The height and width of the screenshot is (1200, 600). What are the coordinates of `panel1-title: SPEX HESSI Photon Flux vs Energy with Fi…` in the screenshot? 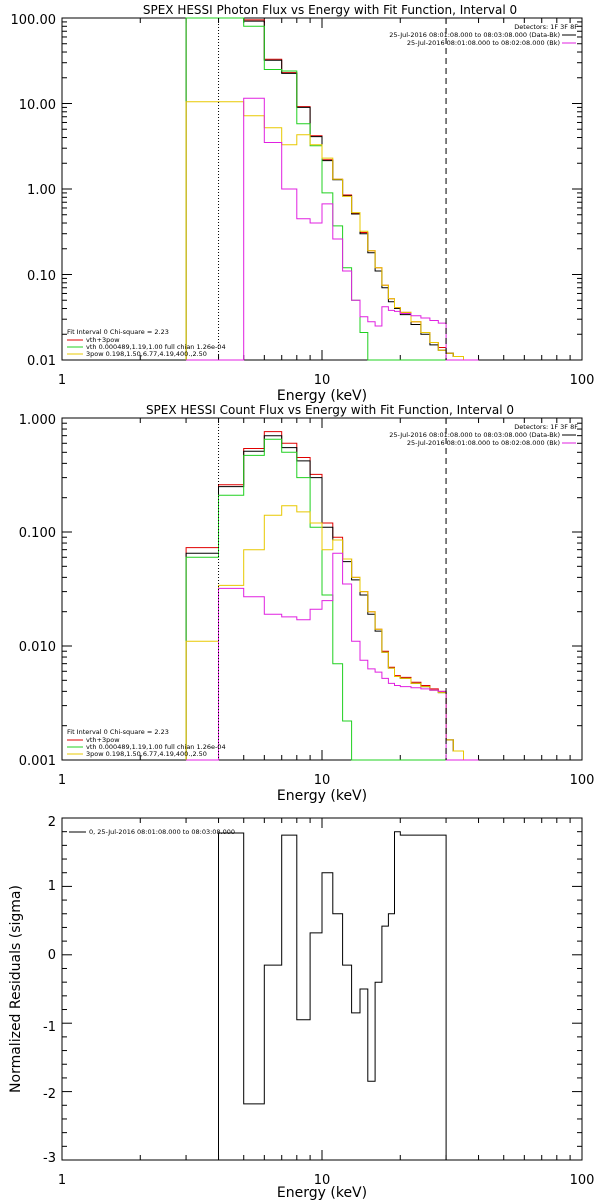 It's located at (330, 10).